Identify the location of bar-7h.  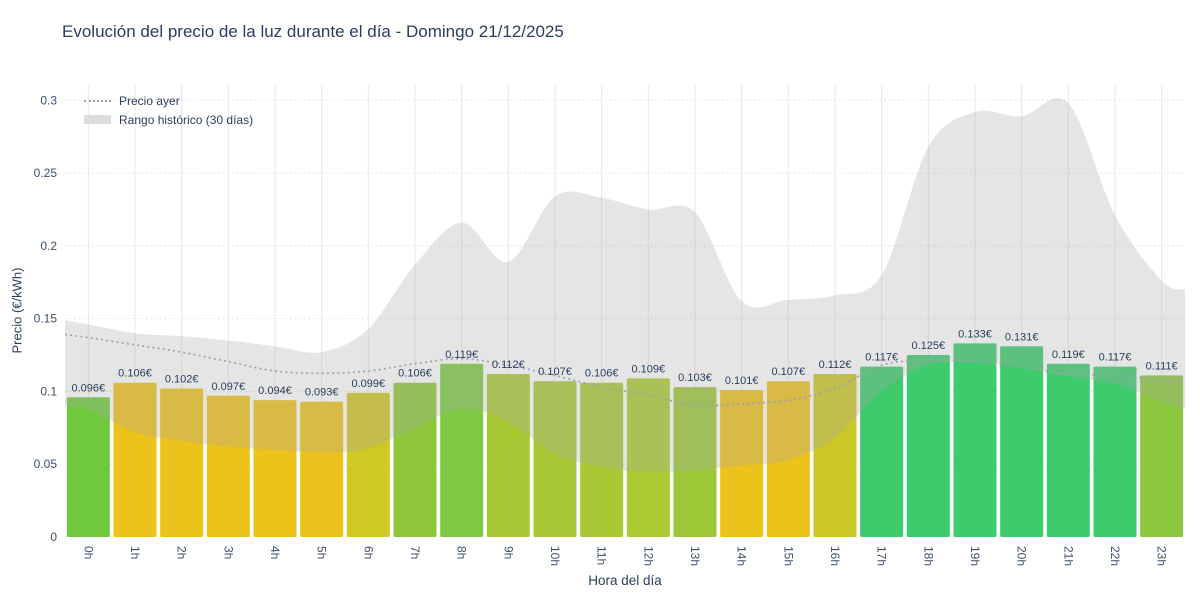
(415, 459).